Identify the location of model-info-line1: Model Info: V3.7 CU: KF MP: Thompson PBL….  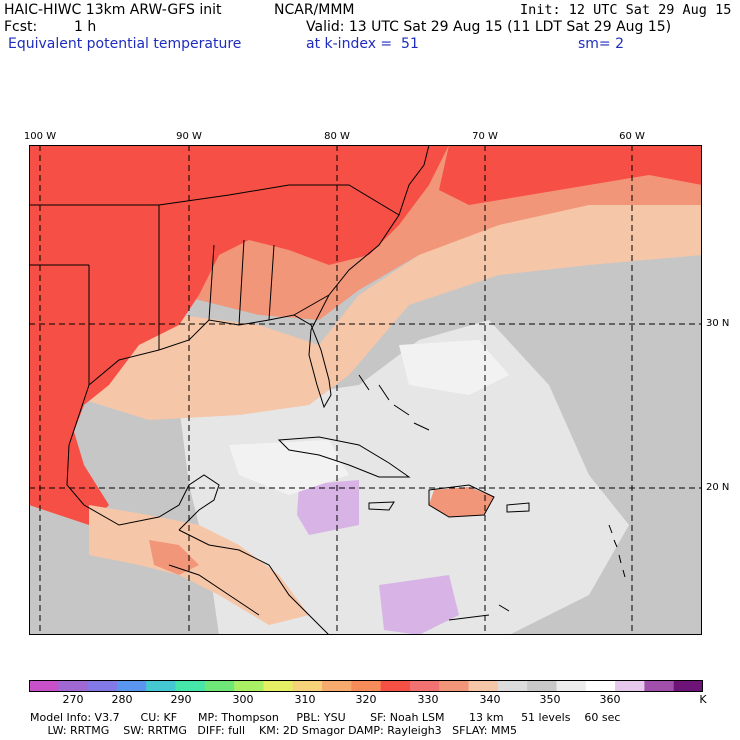
(325, 717).